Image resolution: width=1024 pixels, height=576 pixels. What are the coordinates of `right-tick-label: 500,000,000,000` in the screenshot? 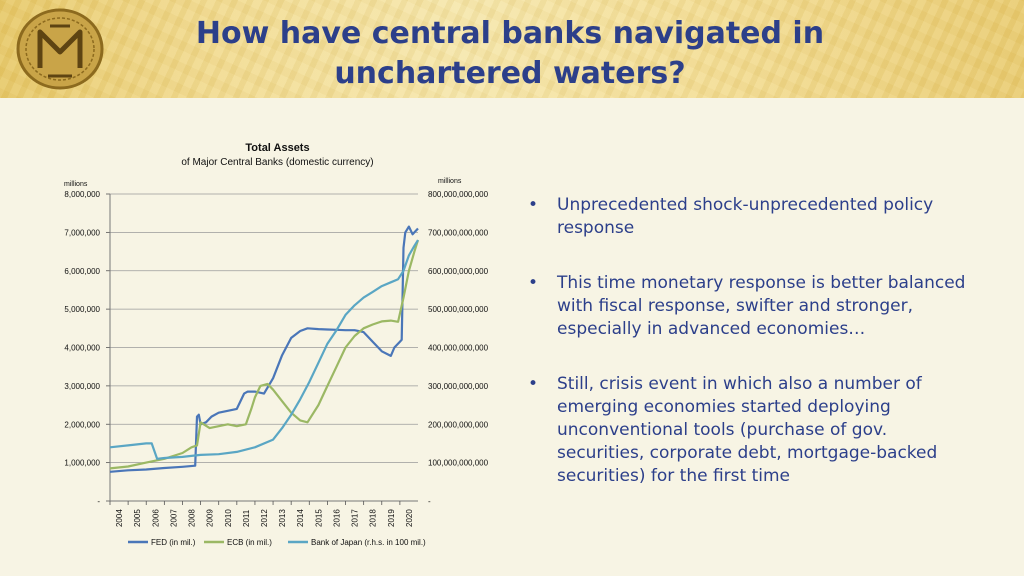 It's located at (458, 309).